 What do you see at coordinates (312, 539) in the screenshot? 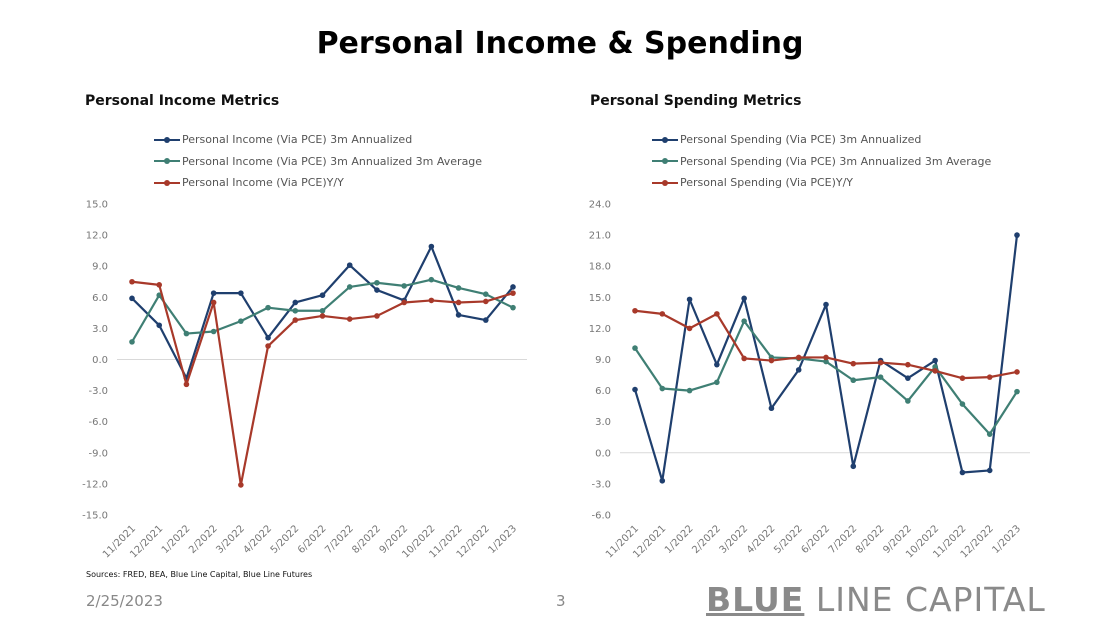
I see `x-tick-label: 6/2022` at bounding box center [312, 539].